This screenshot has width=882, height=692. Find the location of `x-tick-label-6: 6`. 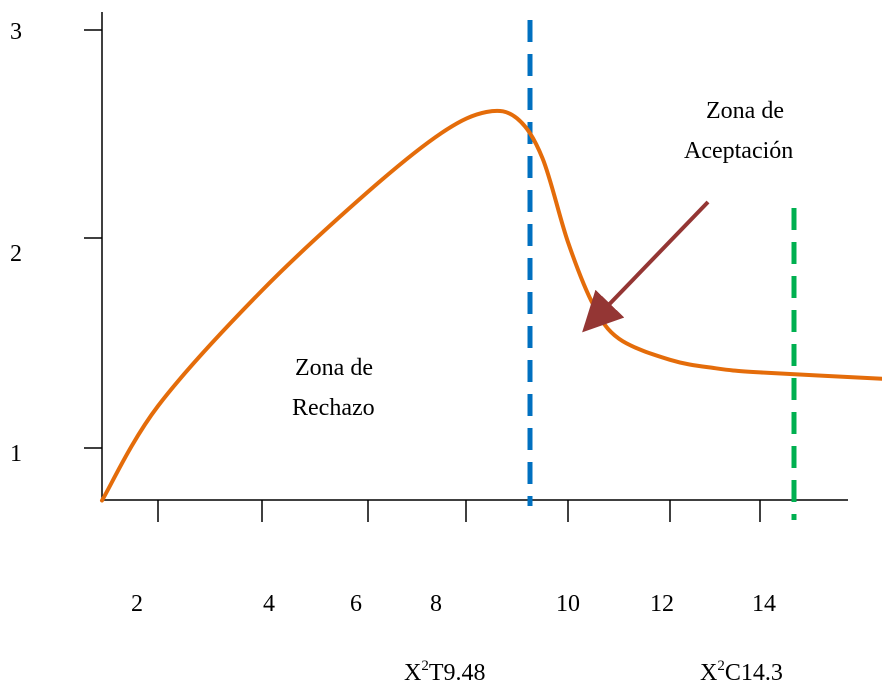

x-tick-label-6: 6 is located at coordinates (356, 604).